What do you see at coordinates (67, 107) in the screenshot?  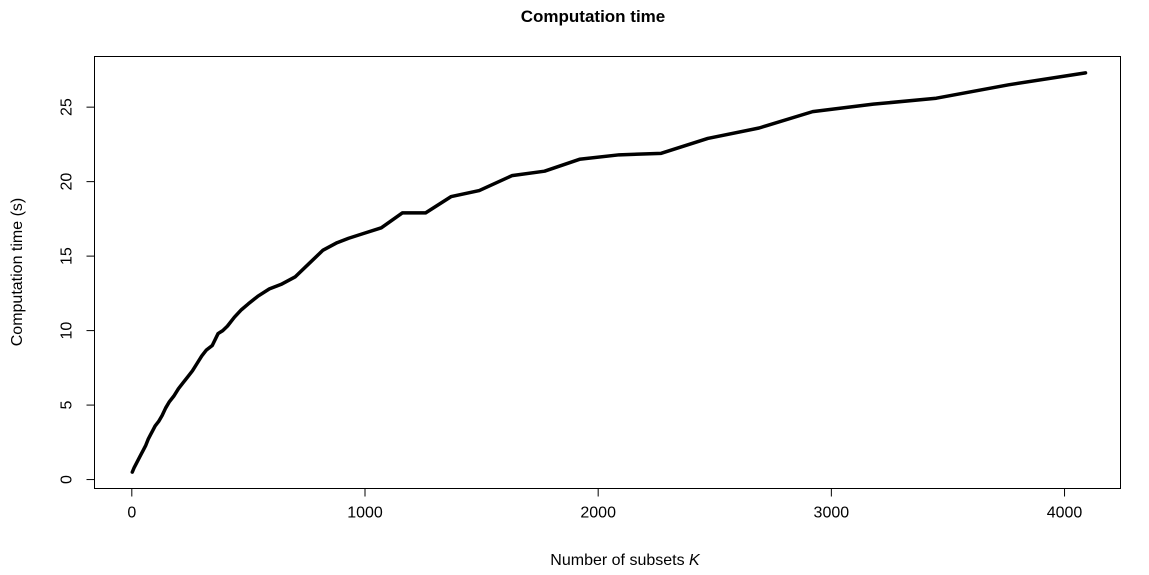 I see `y-tick-label: 25` at bounding box center [67, 107].